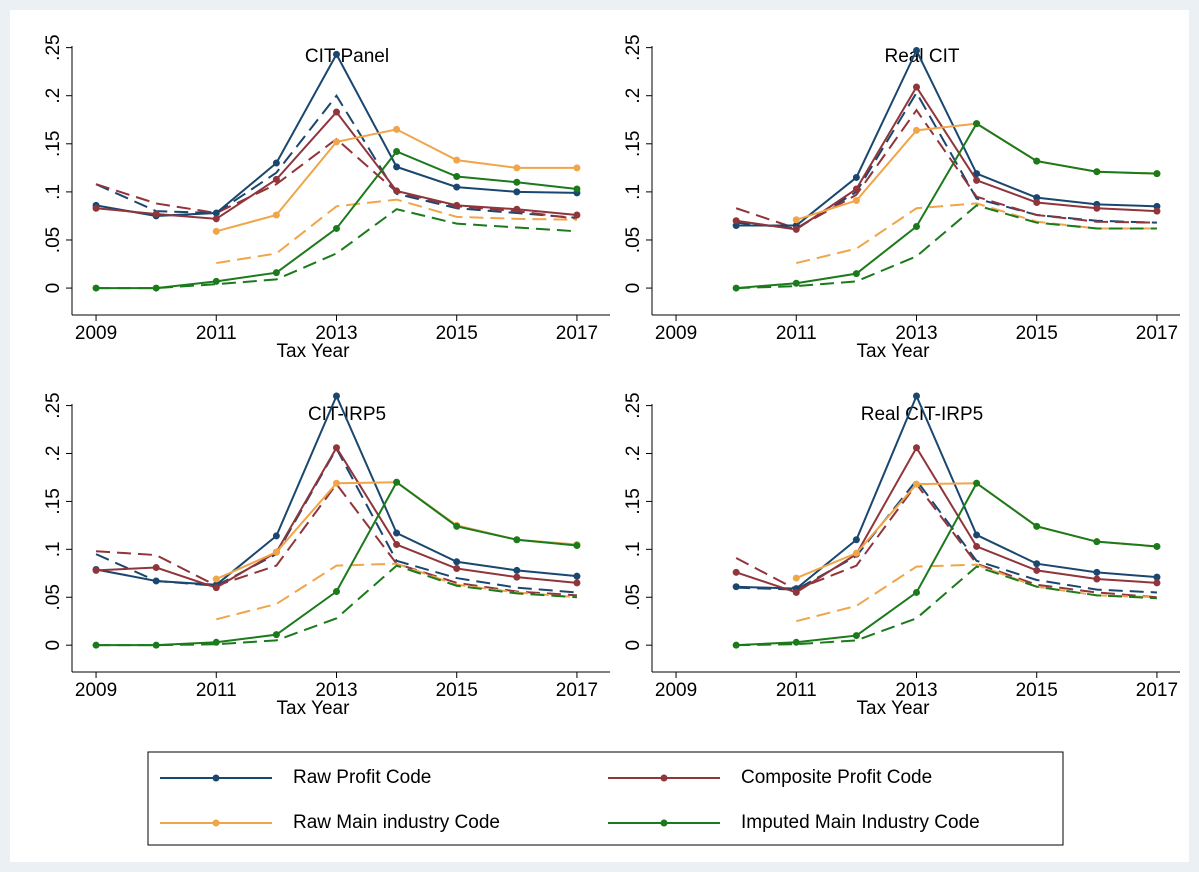  What do you see at coordinates (860, 822) in the screenshot?
I see `legend-label: Imputed Main Industry Code` at bounding box center [860, 822].